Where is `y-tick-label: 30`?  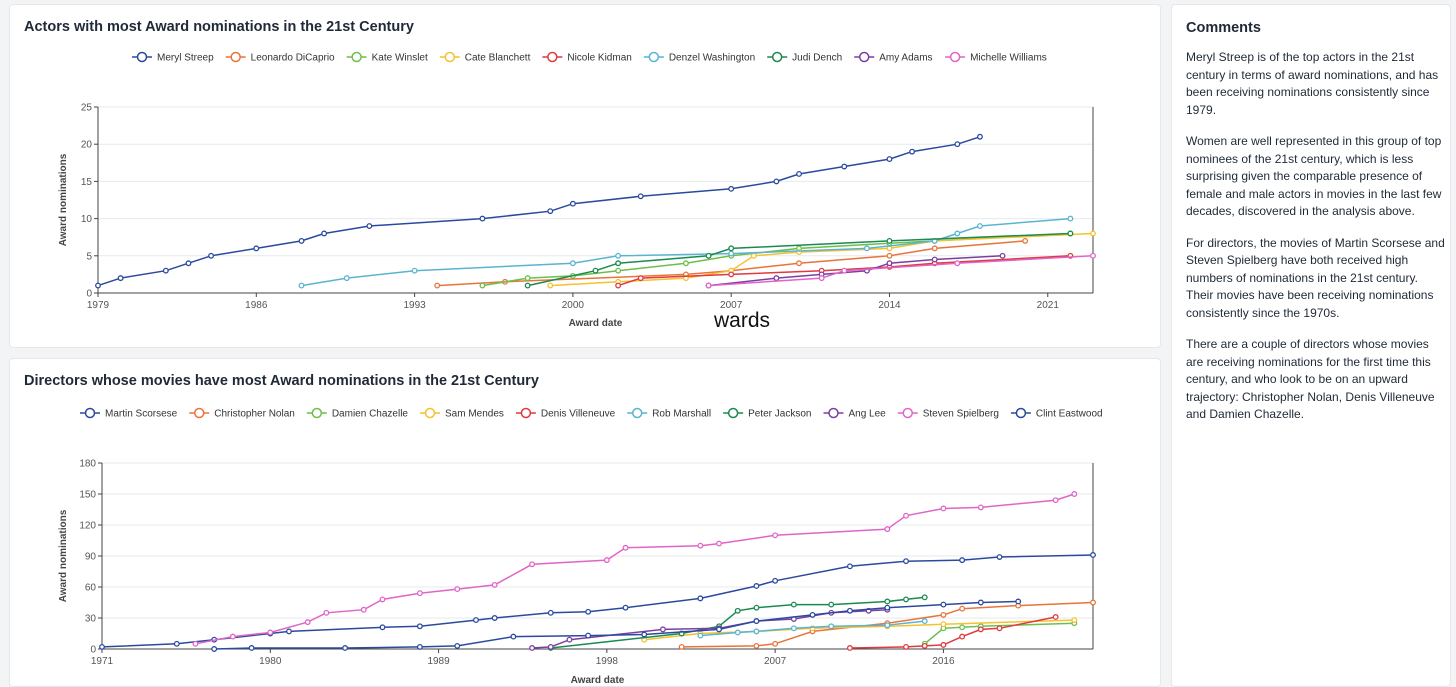 y-tick-label: 30 is located at coordinates (91, 619).